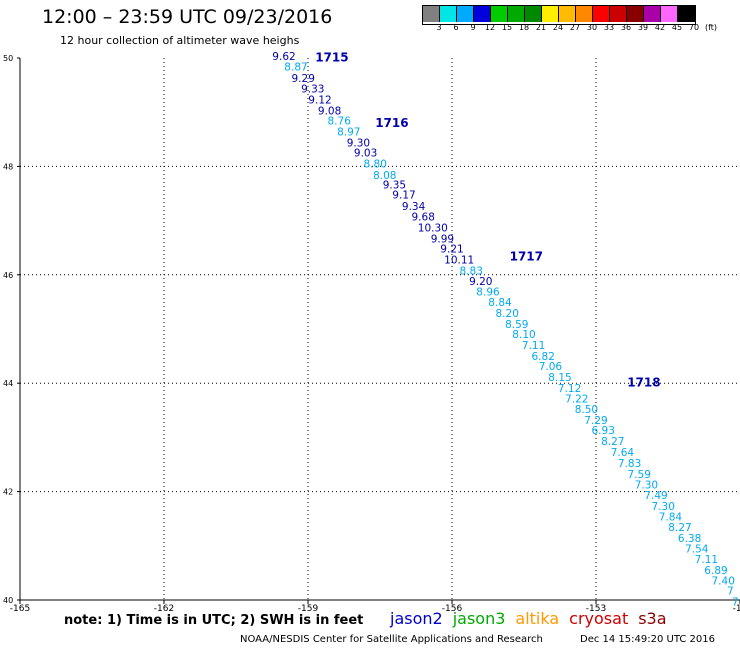 The height and width of the screenshot is (650, 740). What do you see at coordinates (575, 27) in the screenshot?
I see `color-scale-label: 27` at bounding box center [575, 27].